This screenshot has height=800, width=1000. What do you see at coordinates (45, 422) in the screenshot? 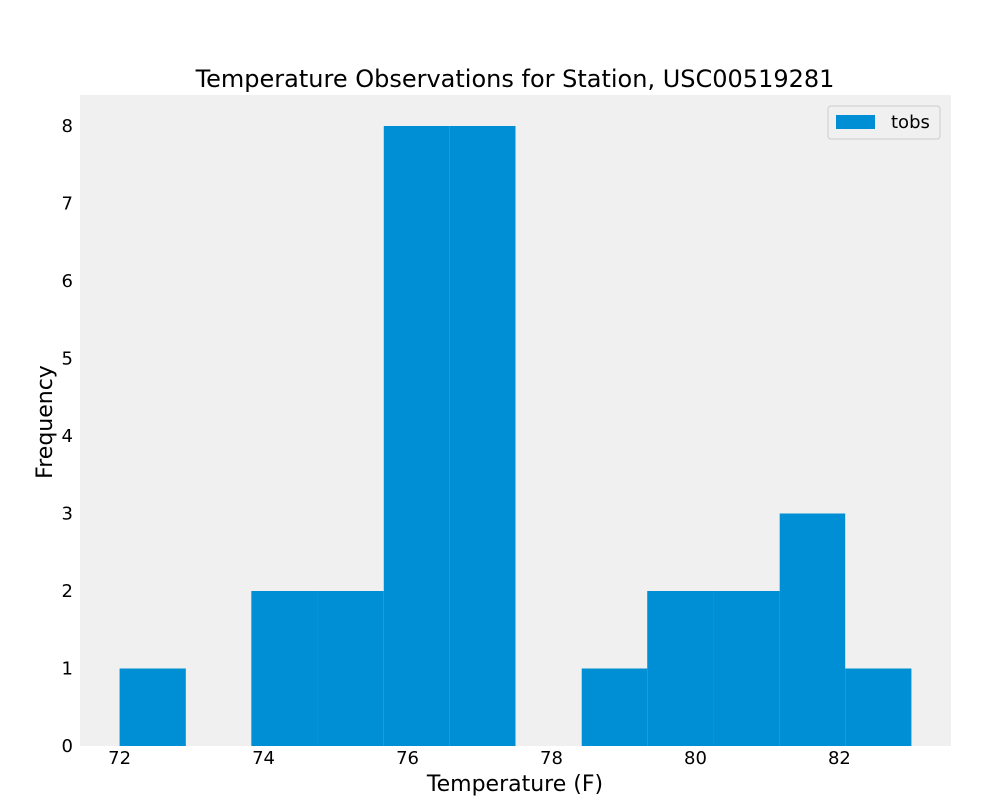
I see `y-axis-label: Frequency` at bounding box center [45, 422].